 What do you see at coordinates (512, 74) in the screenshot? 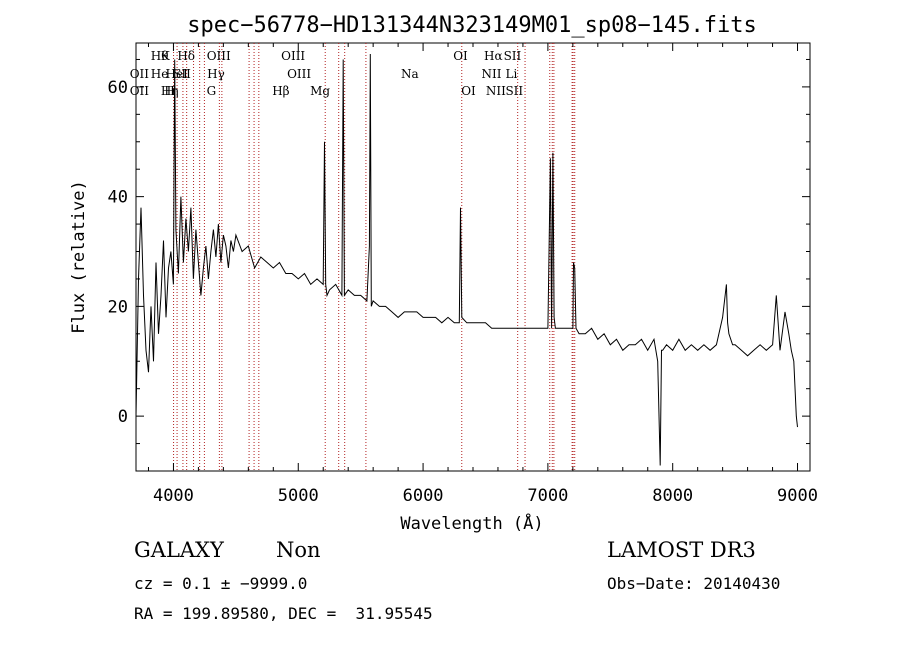
I see `line-marker-label: Li` at bounding box center [512, 74].